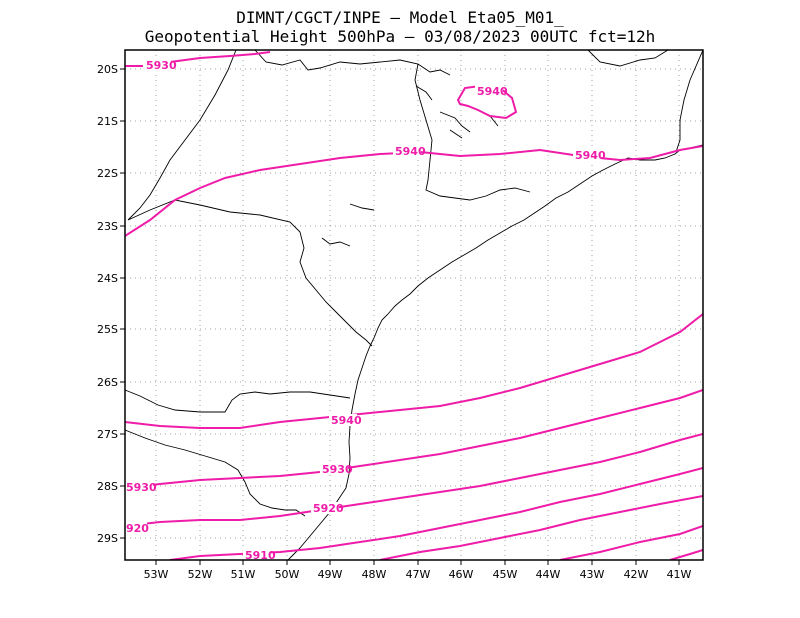 The height and width of the screenshot is (618, 800). Describe the element at coordinates (107, 121) in the screenshot. I see `lat-label: 21S` at that location.